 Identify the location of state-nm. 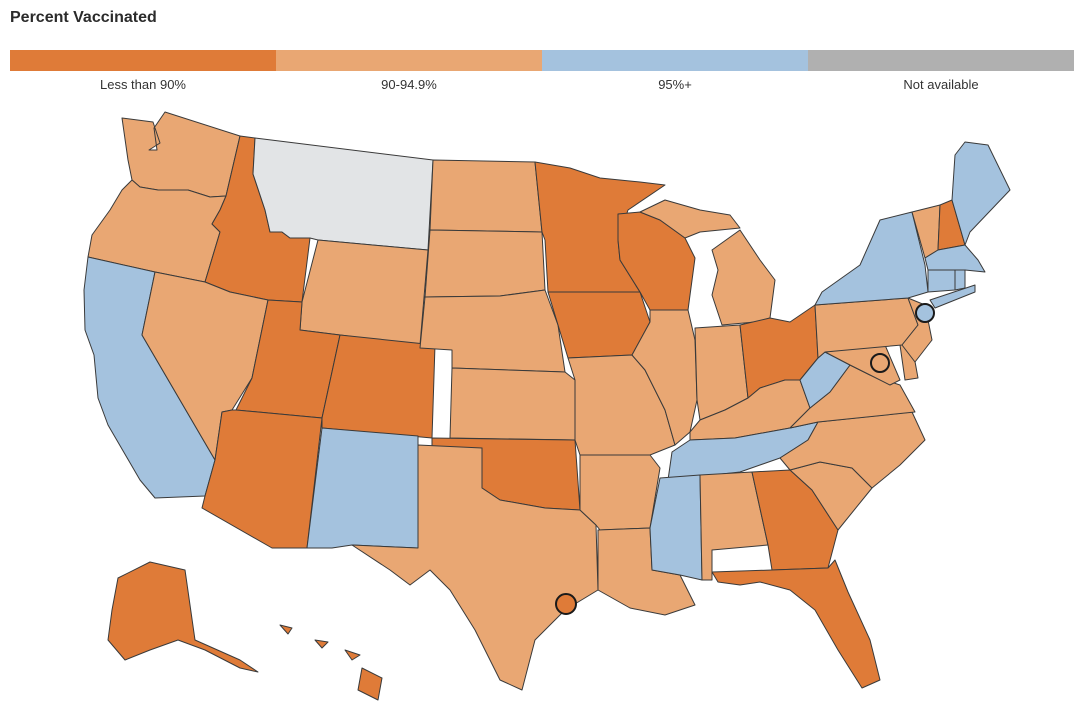
(362, 488).